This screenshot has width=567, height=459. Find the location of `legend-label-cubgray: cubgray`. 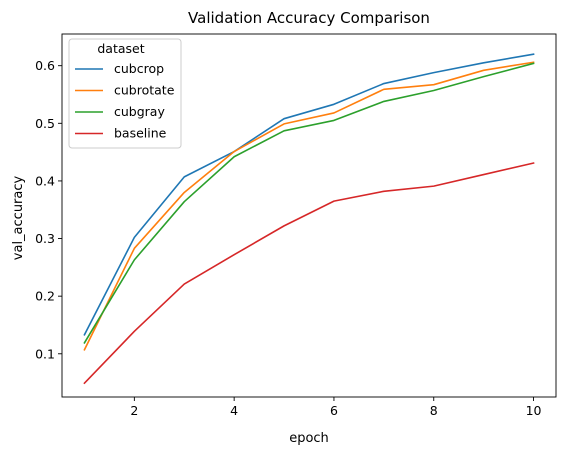

legend-label-cubgray: cubgray is located at coordinates (139, 111).